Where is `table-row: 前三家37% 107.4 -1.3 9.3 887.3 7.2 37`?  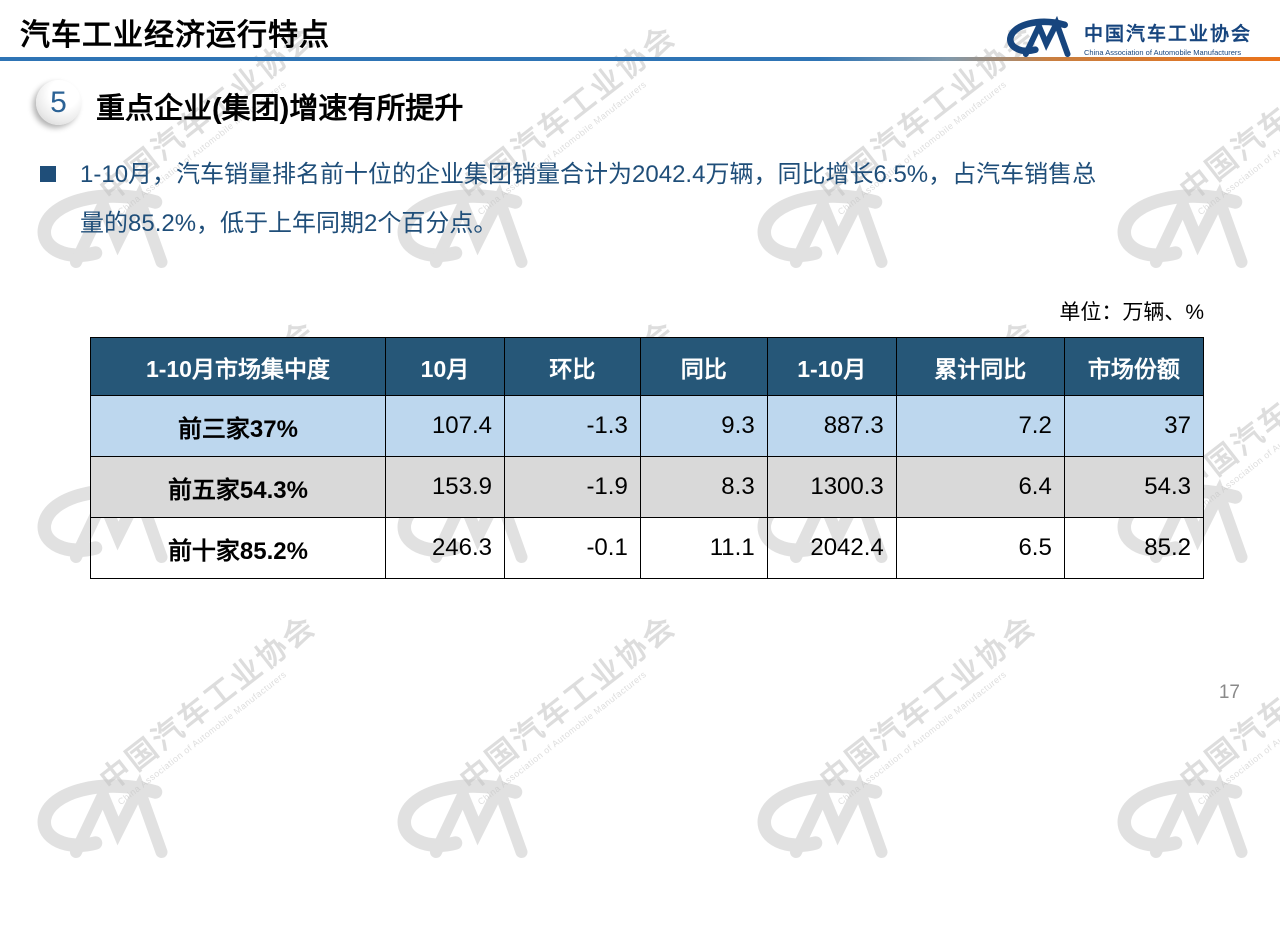
table-row: 前三家37% 107.4 -1.3 9.3 887.3 7.2 37 is located at coordinates (647, 426).